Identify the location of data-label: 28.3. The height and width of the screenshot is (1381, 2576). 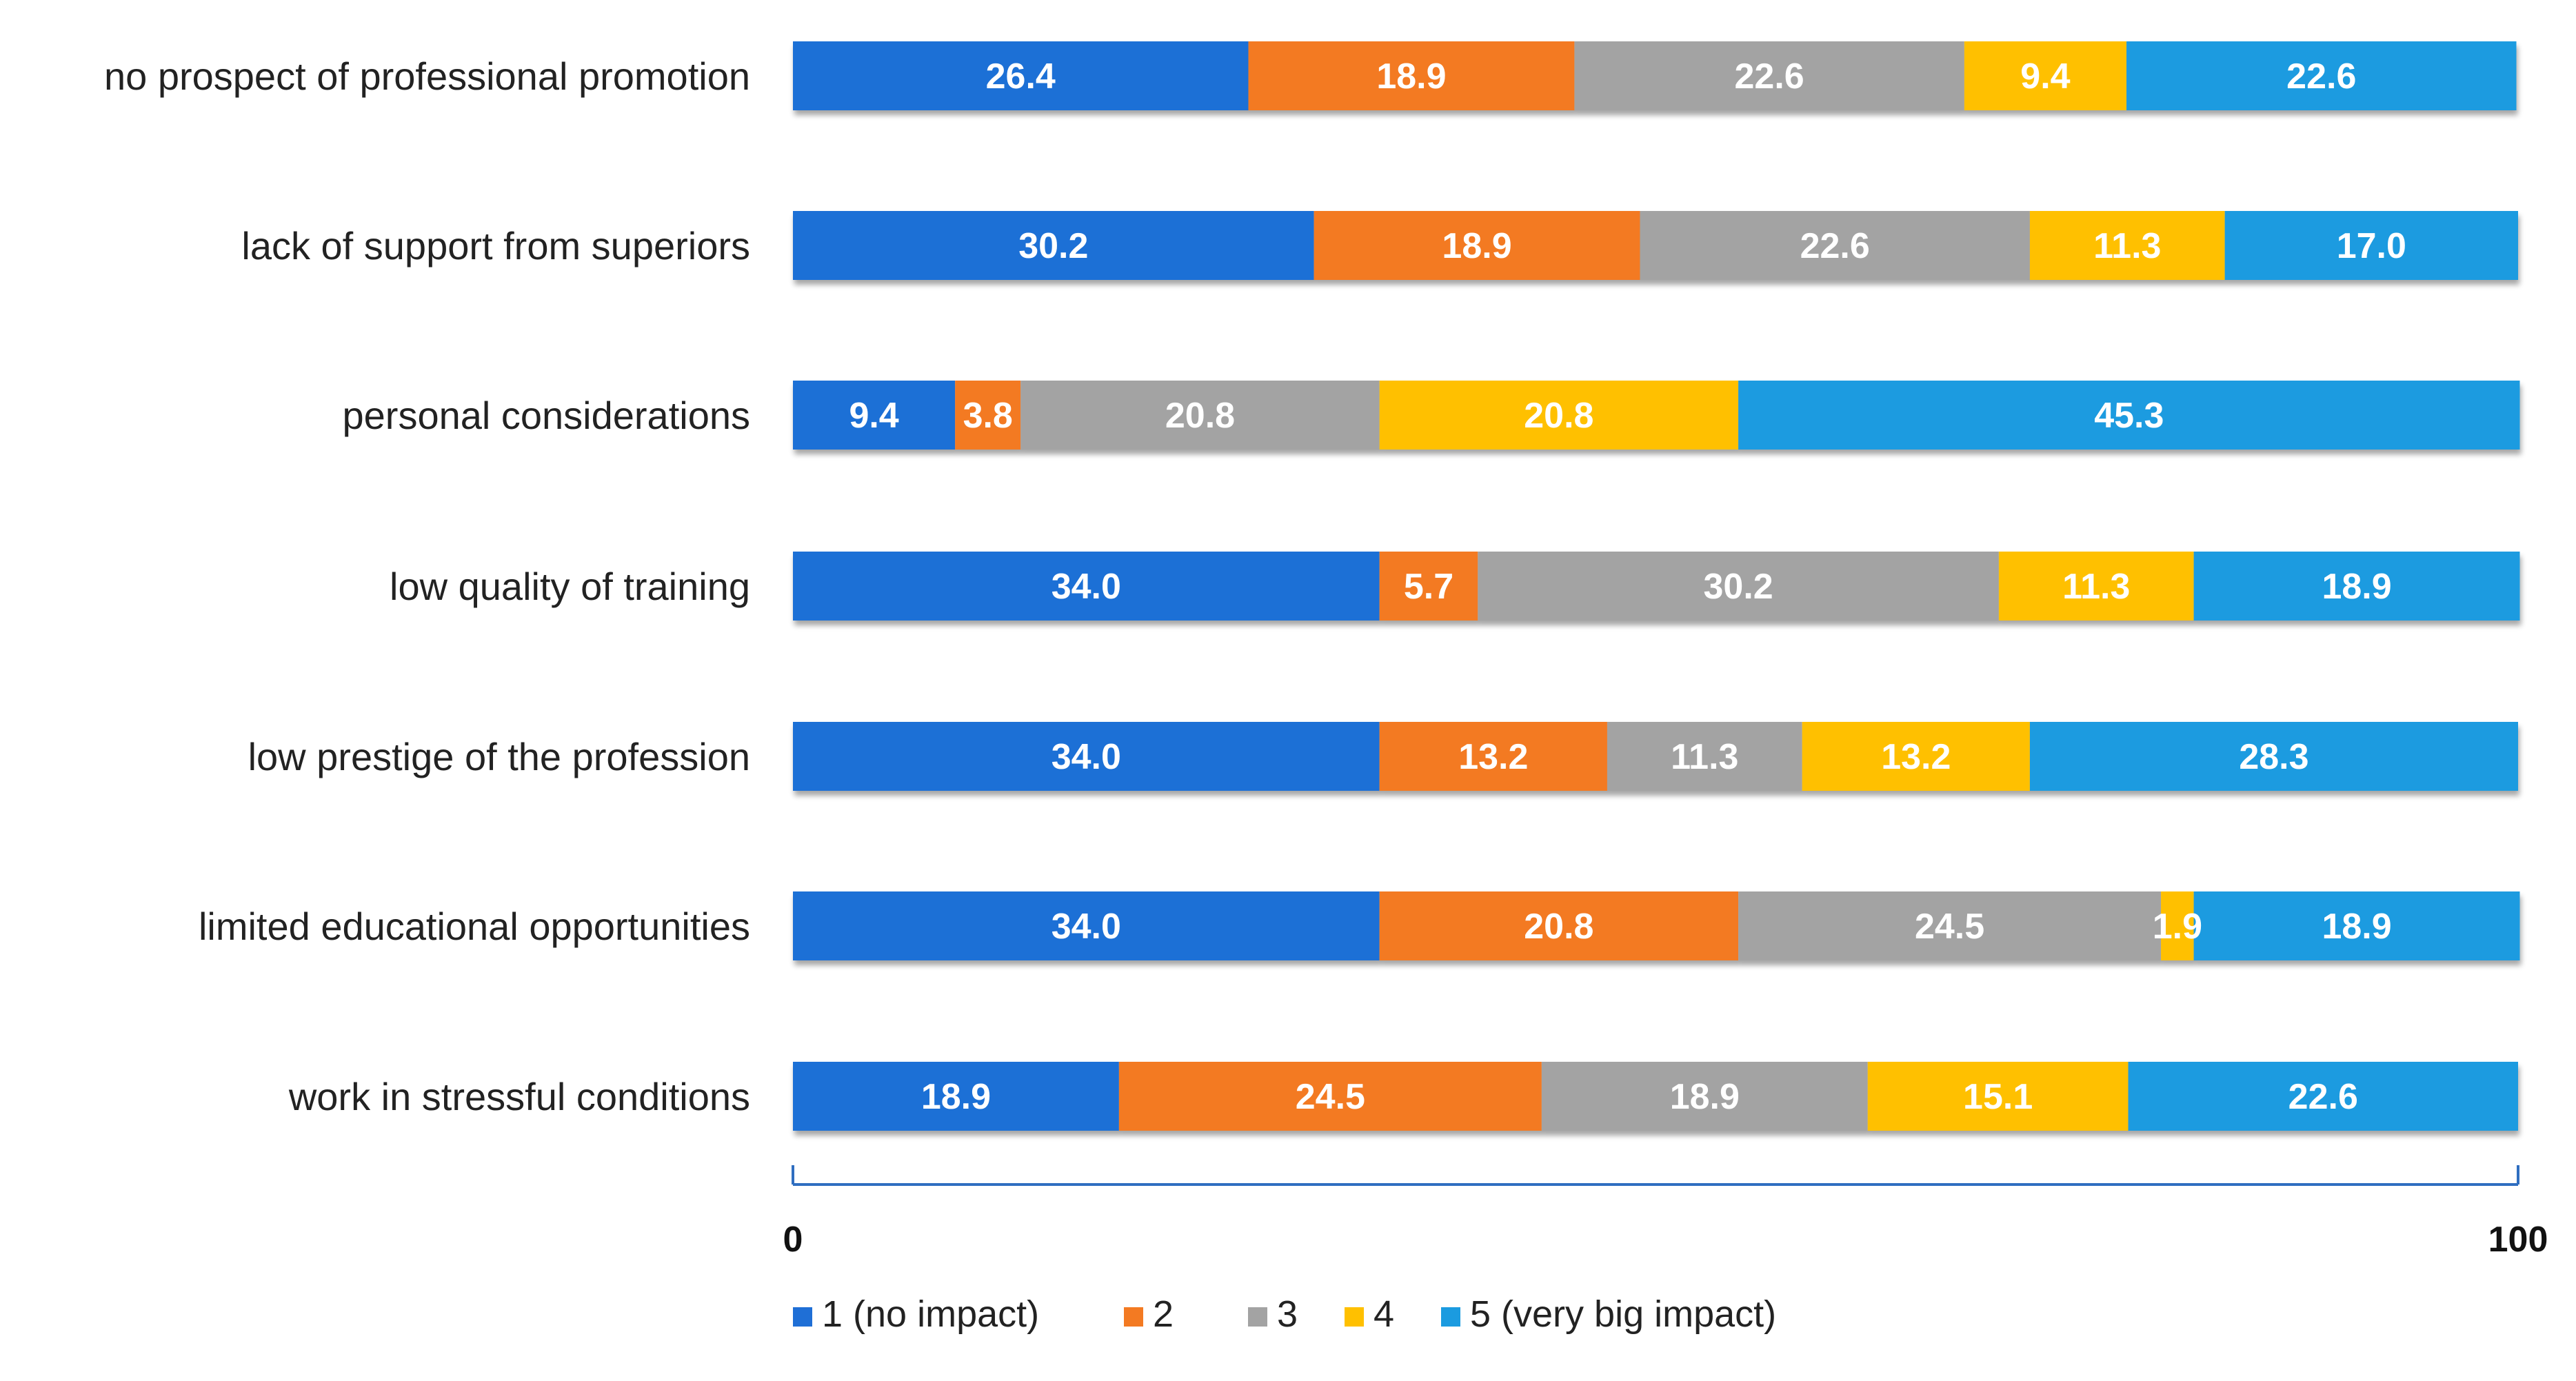
(2273, 757).